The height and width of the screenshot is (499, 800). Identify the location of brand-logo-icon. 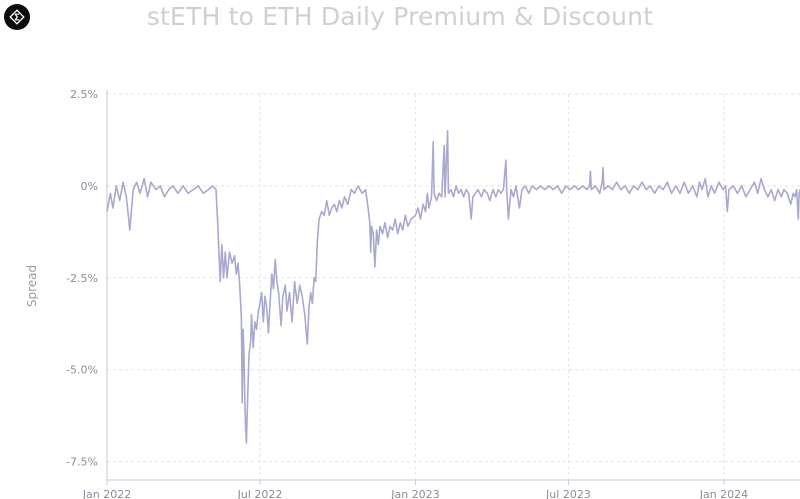
(17, 17).